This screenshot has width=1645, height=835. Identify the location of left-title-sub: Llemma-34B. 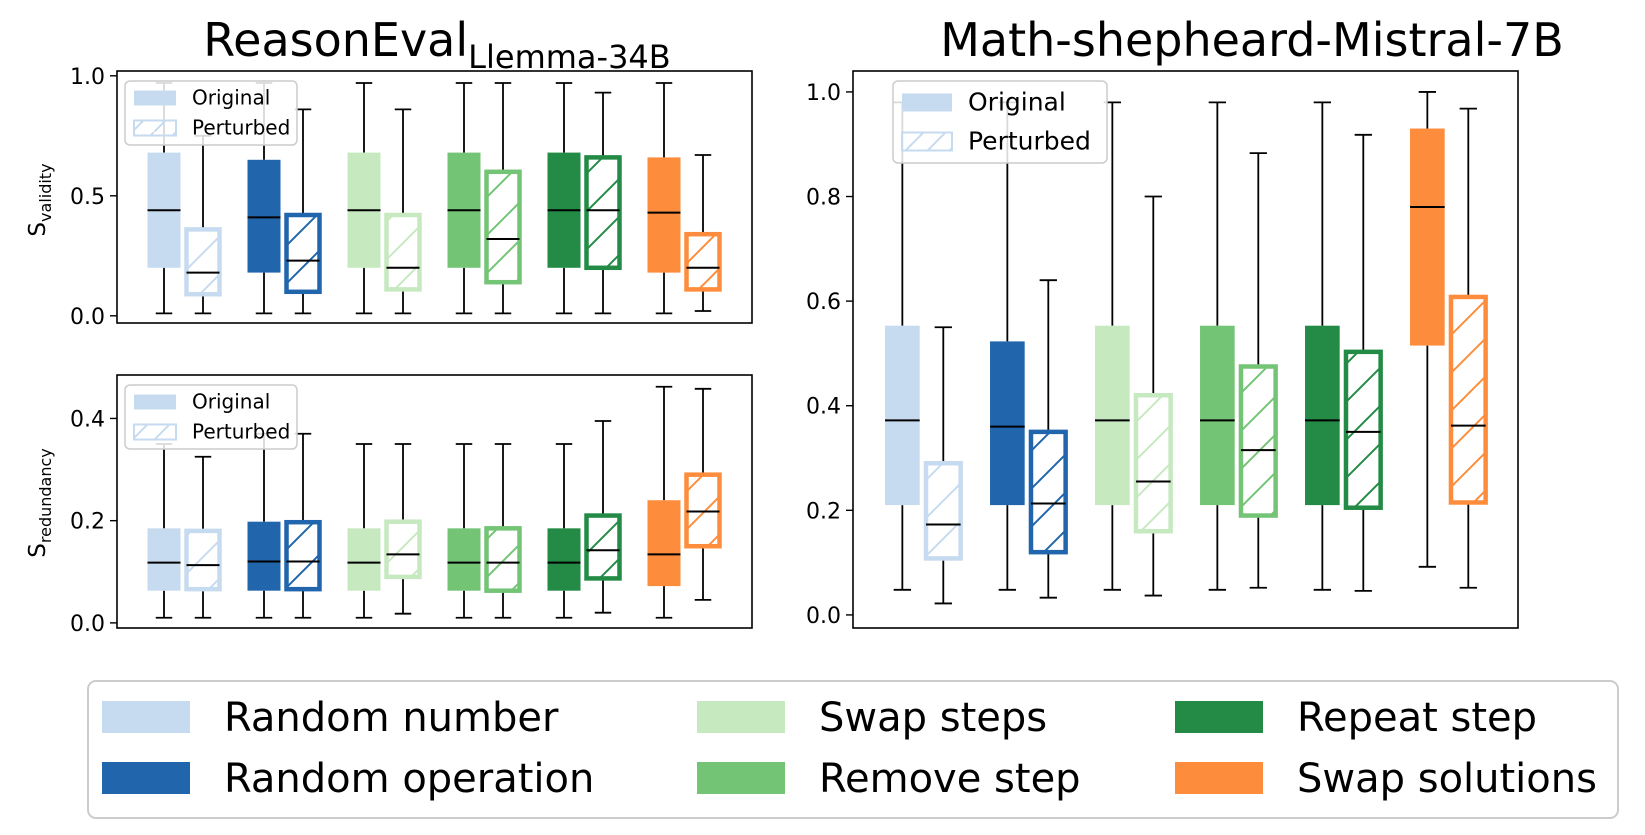
(569, 57).